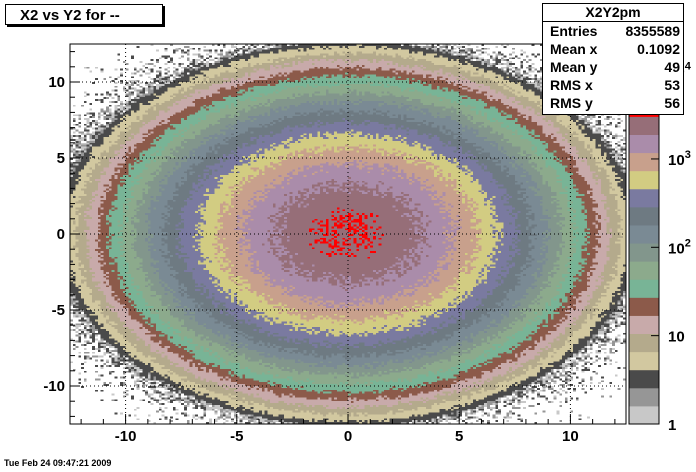  Describe the element at coordinates (58, 463) in the screenshot. I see `timestamp: Tue Feb 24 09:47:21 2009` at that location.